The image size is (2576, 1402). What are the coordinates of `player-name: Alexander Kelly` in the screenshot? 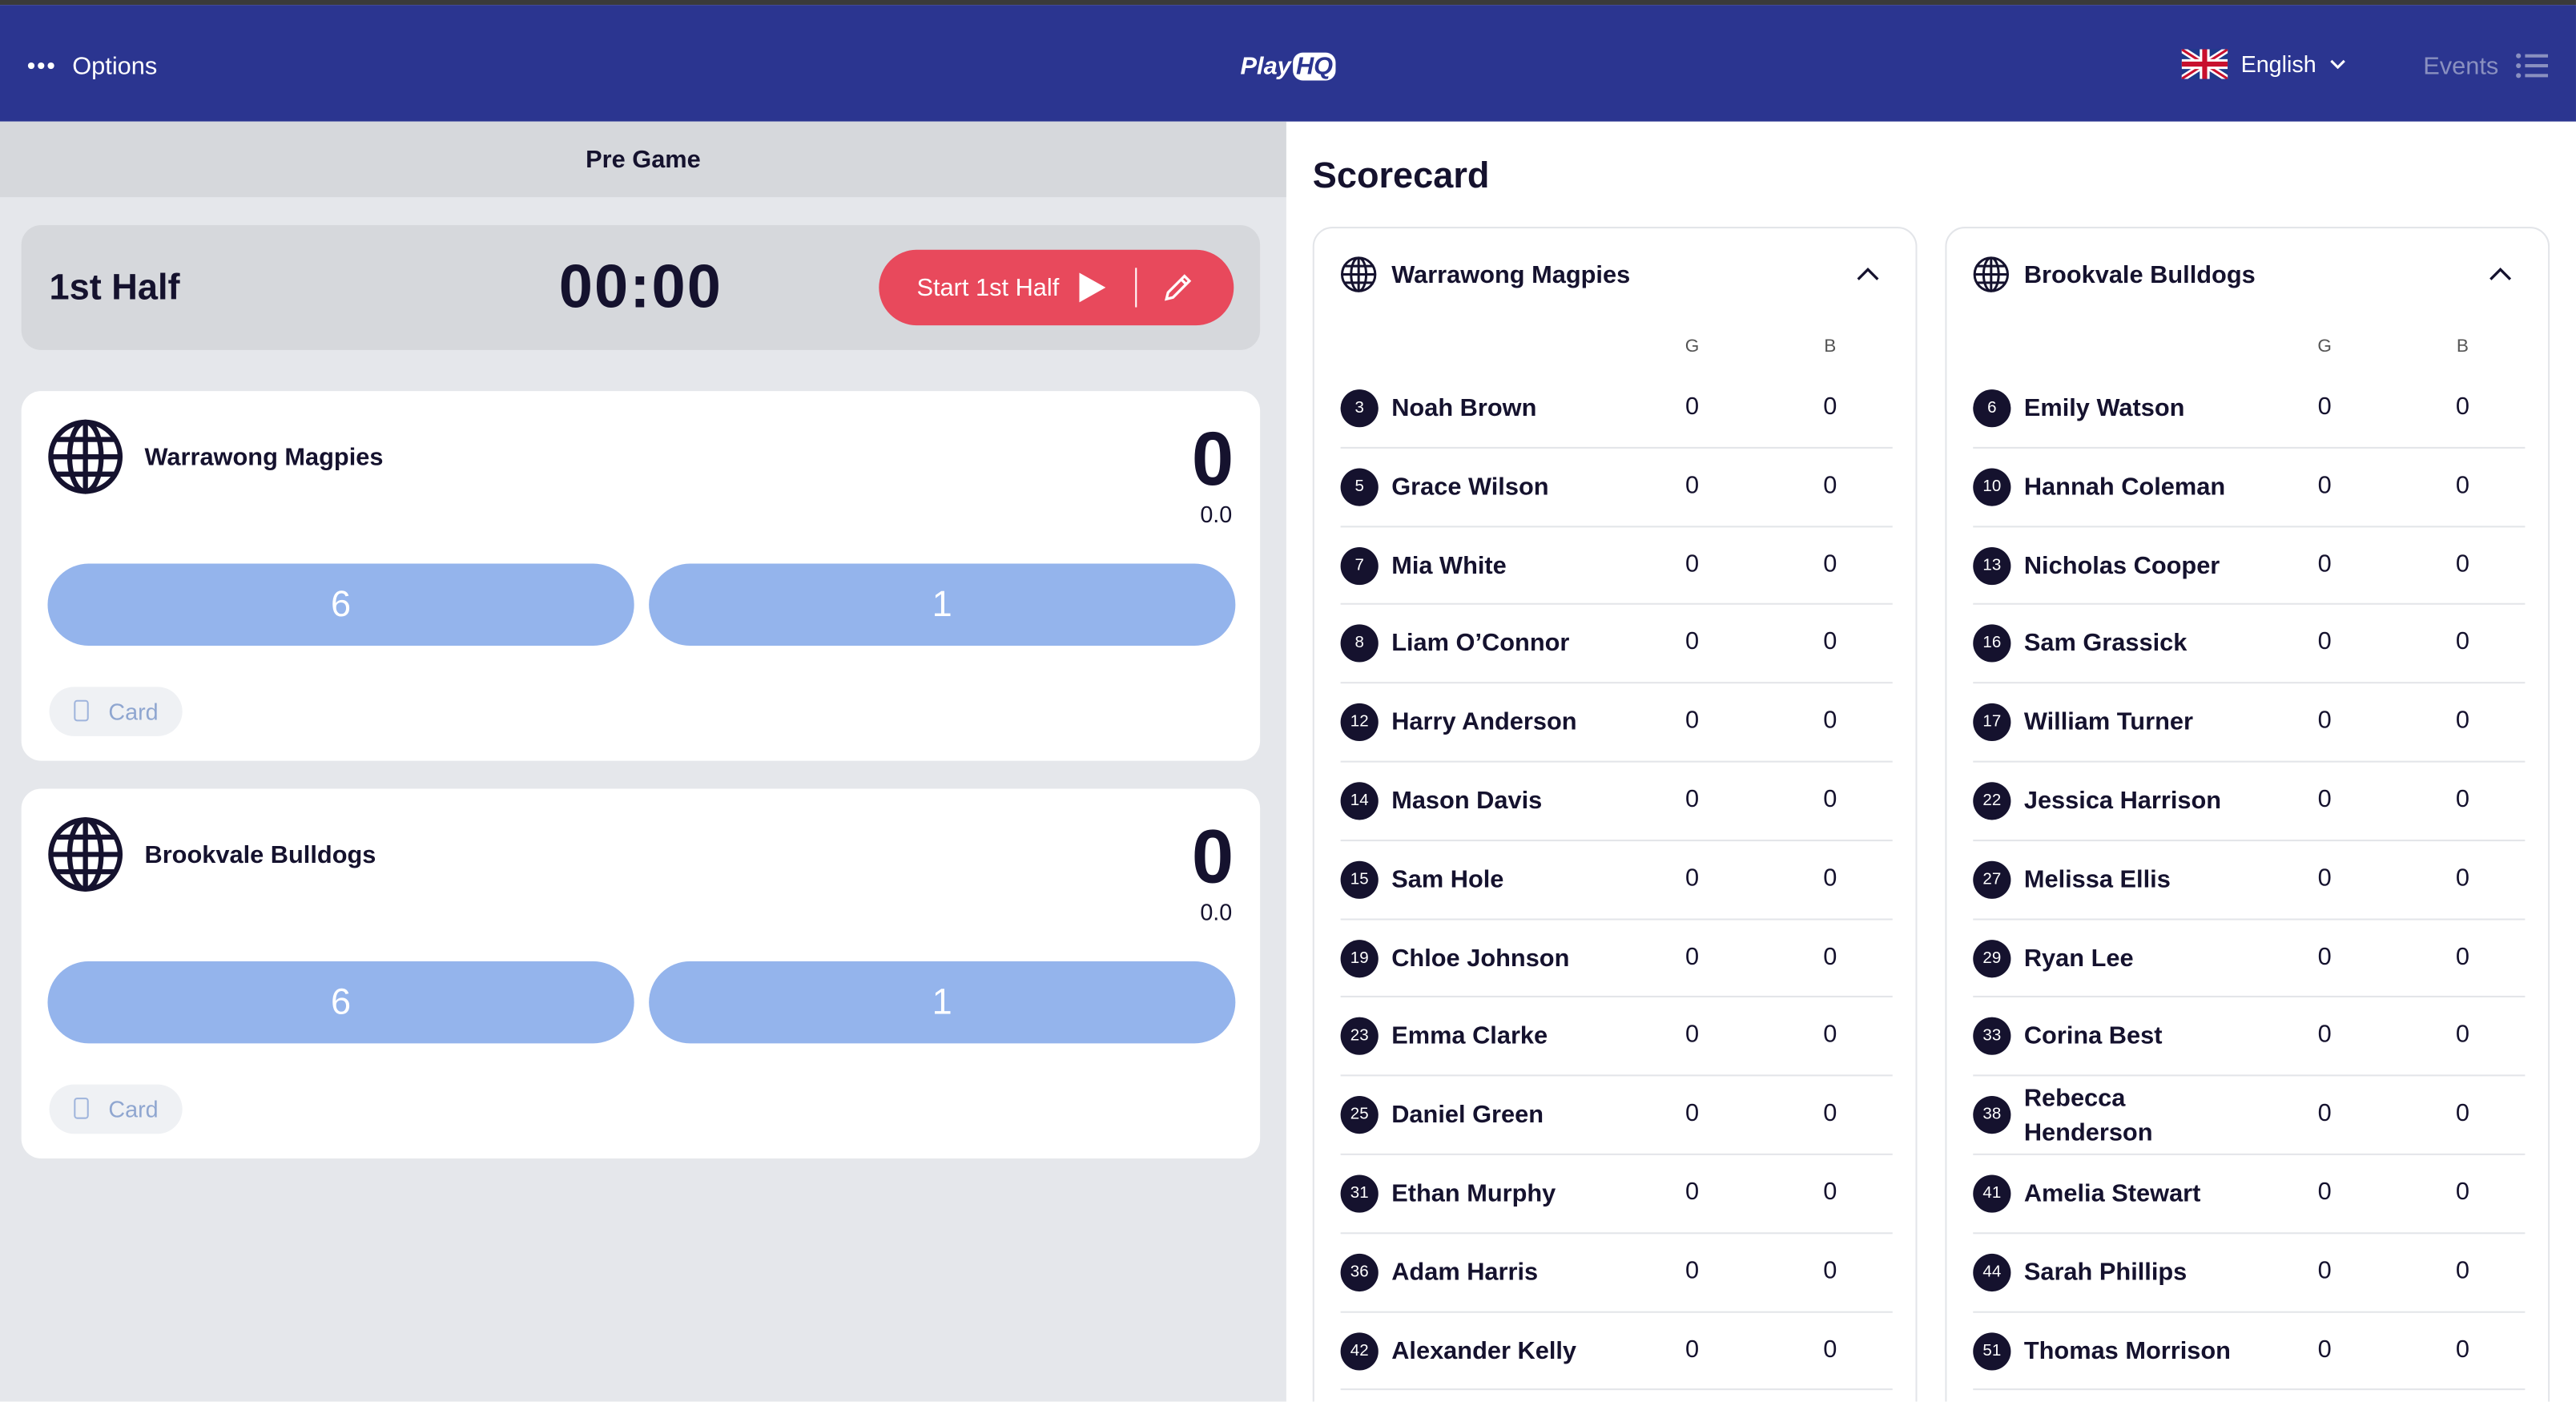 It's located at (1484, 1350).